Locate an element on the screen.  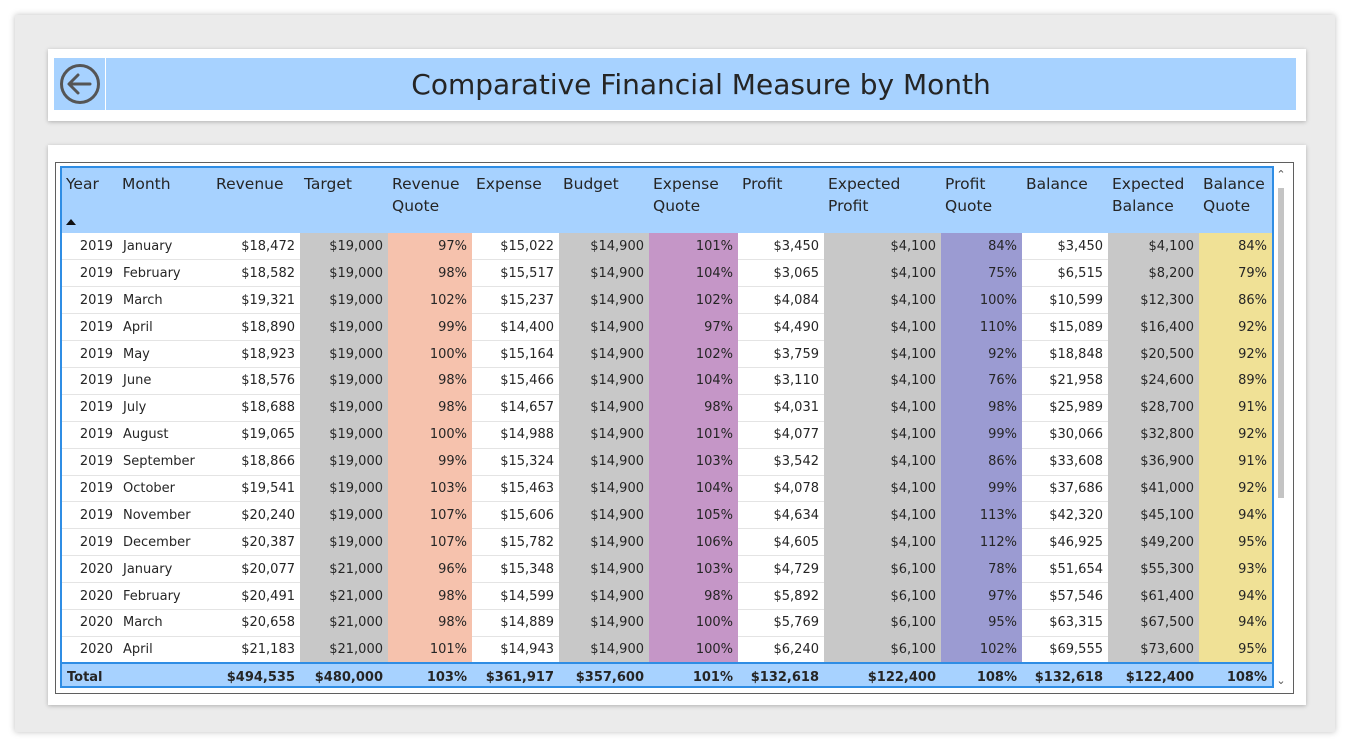
cell-balance-quote: 84% is located at coordinates (1235, 247).